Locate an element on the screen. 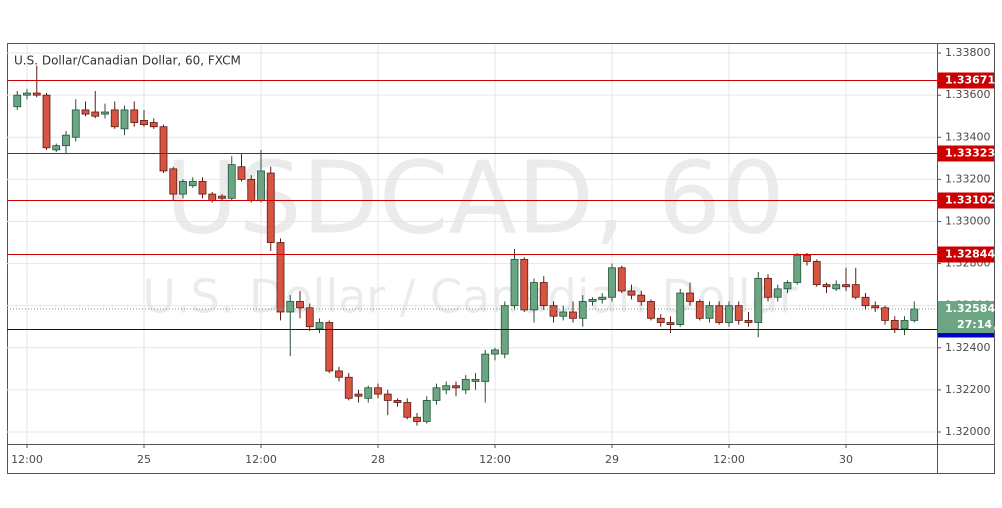 The height and width of the screenshot is (508, 1002). y-tick-label: 1.33800 is located at coordinates (968, 52).